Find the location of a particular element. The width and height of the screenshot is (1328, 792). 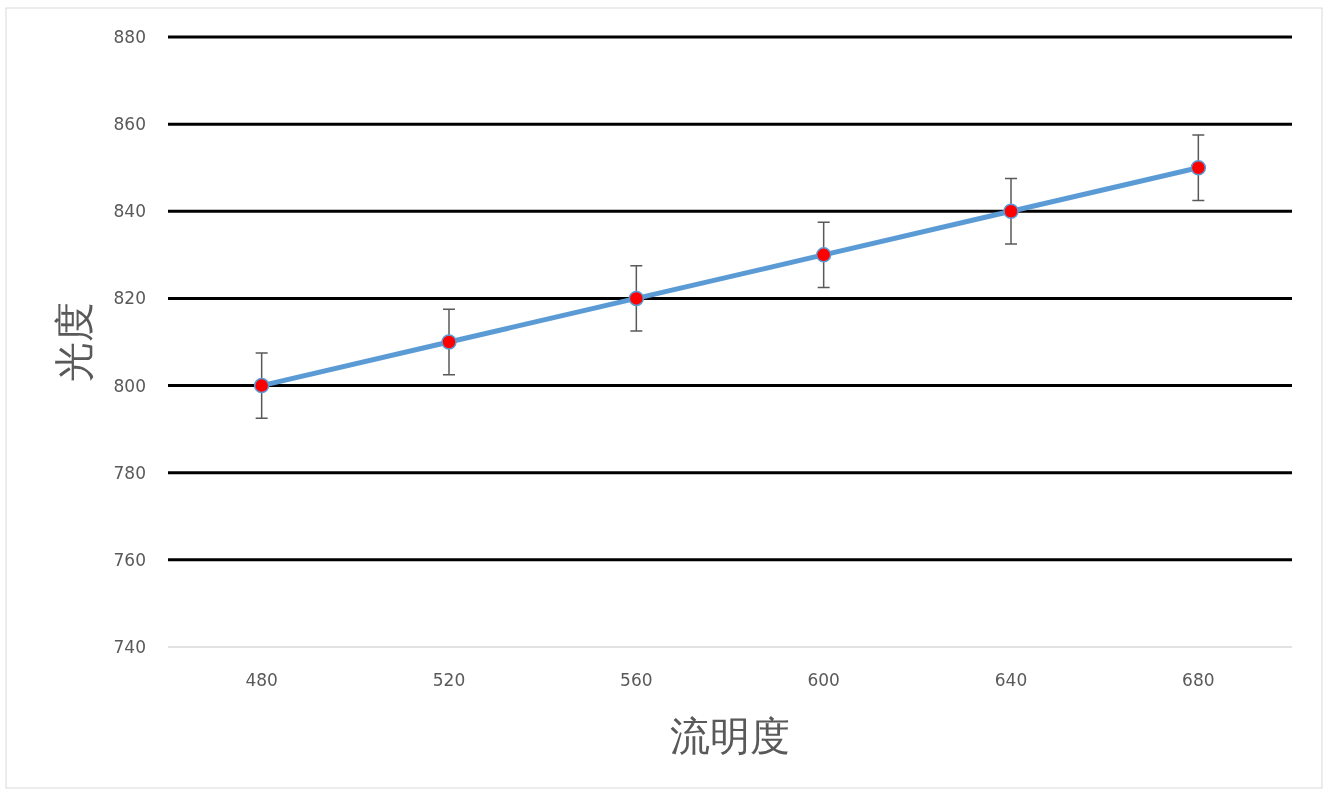

x-tick-label: 640 is located at coordinates (1011, 680).